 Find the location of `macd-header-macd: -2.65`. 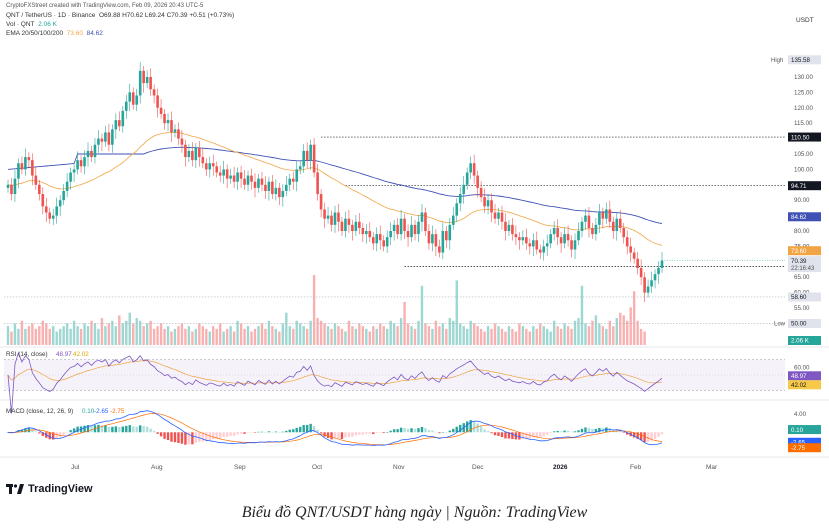

macd-header-macd: -2.65 is located at coordinates (101, 411).